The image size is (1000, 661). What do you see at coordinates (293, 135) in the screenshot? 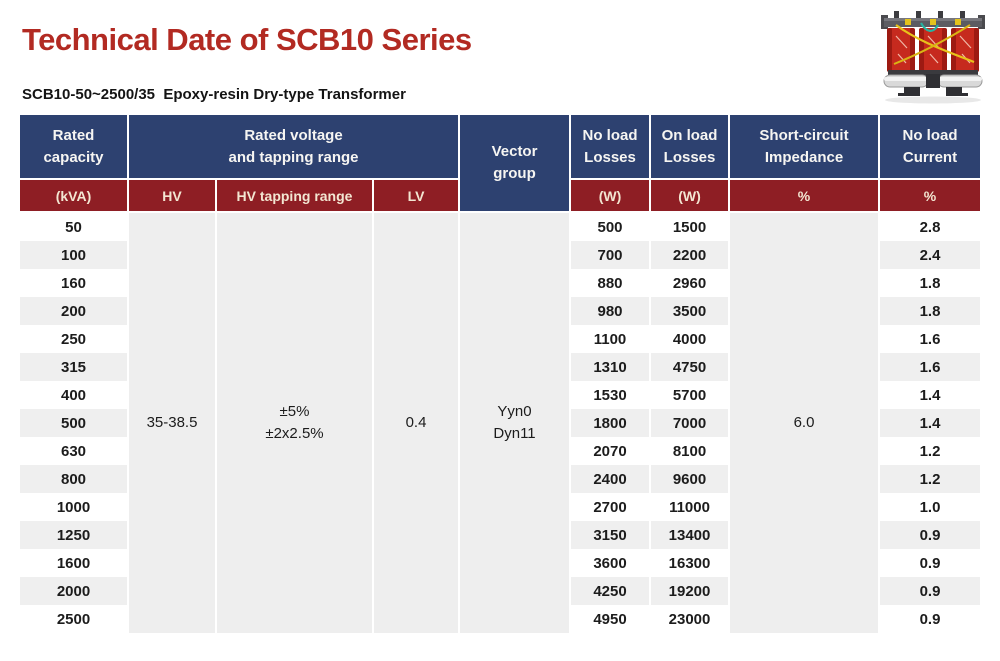
I see `header-line: Rated voltage` at bounding box center [293, 135].